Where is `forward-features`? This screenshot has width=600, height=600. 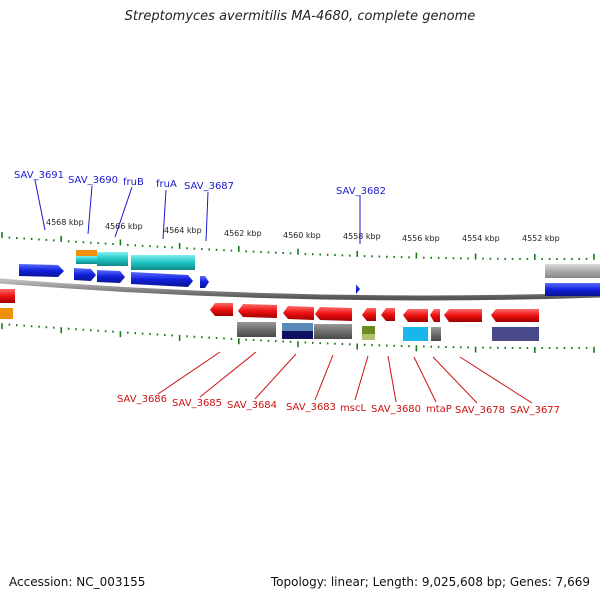 forward-features is located at coordinates (338, 264).